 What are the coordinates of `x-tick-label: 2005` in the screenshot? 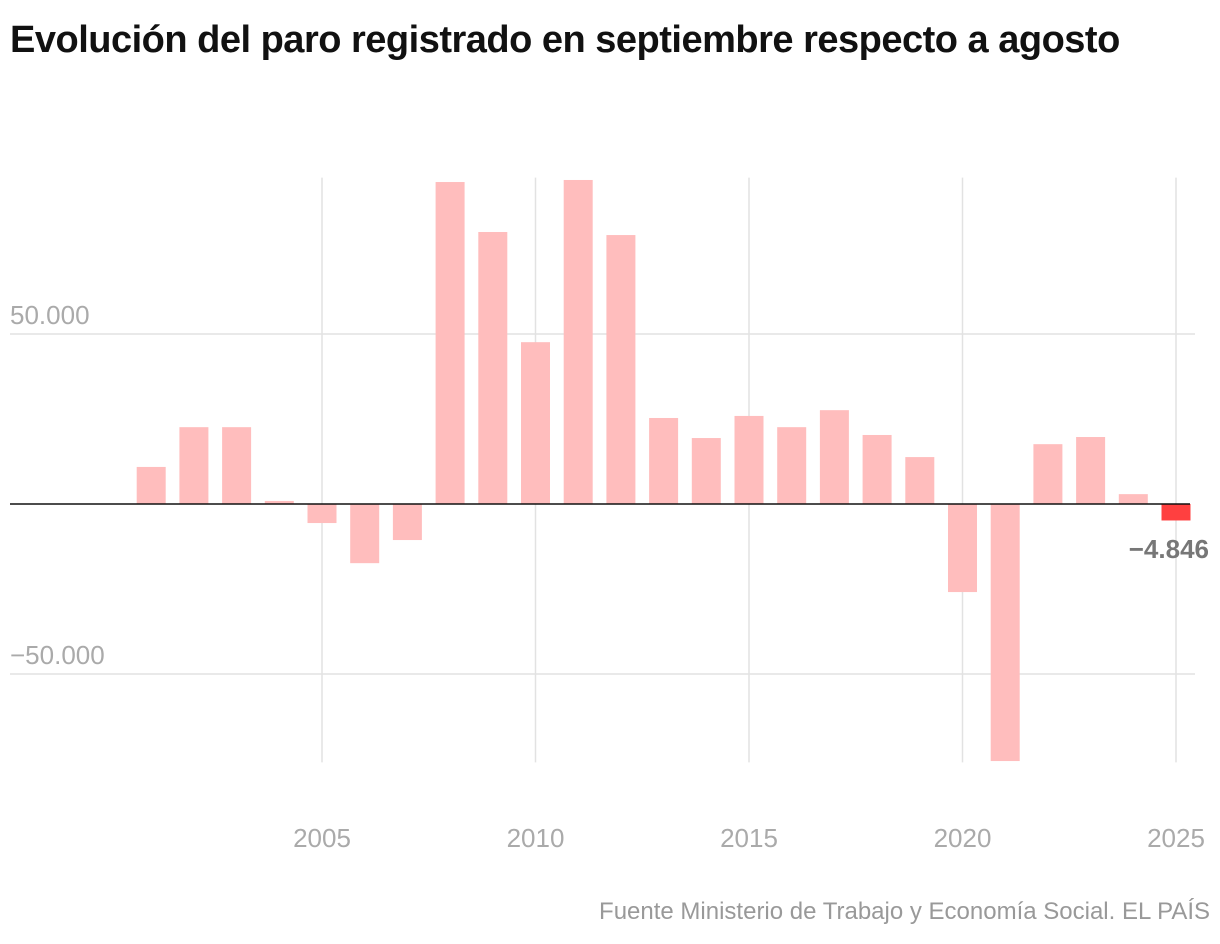 It's located at (322, 838).